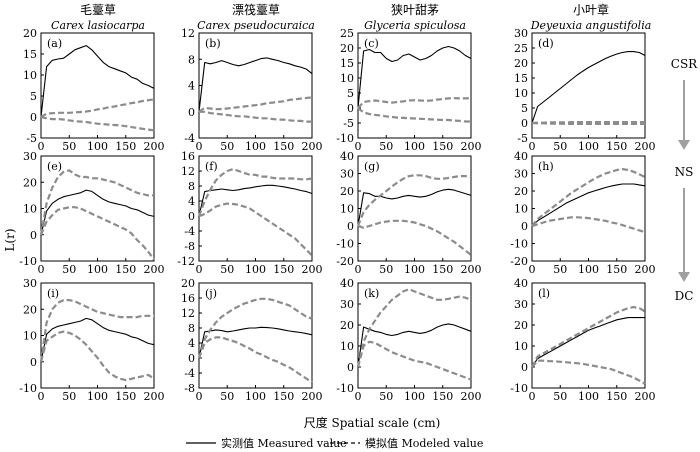  Describe the element at coordinates (684, 172) in the screenshot. I see `row-label-ns: NS` at that location.